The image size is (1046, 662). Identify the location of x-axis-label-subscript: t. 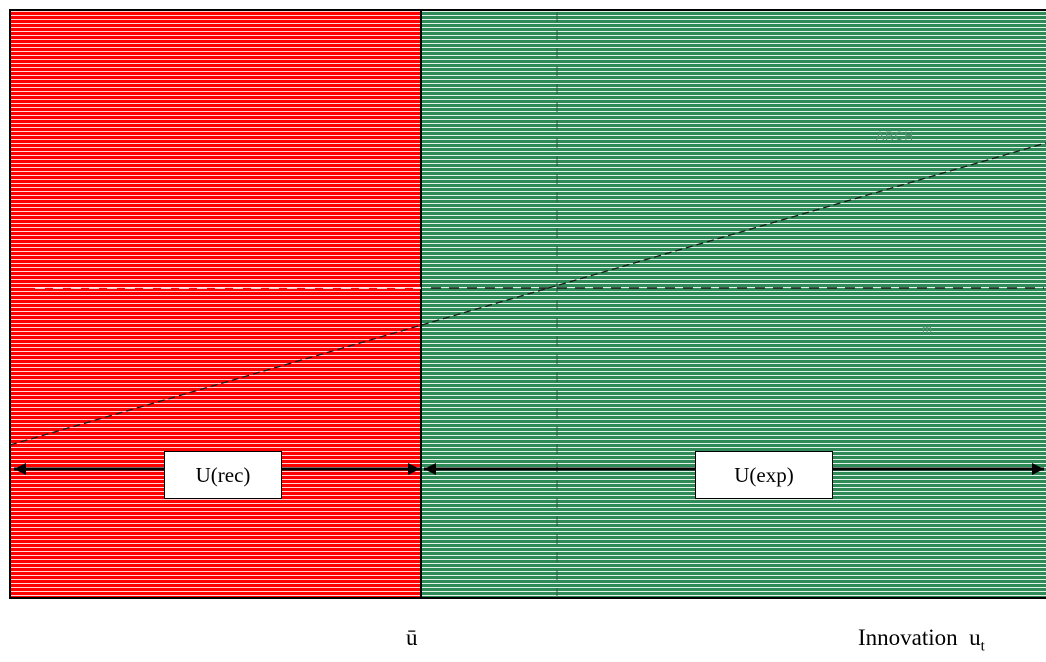
(982, 646).